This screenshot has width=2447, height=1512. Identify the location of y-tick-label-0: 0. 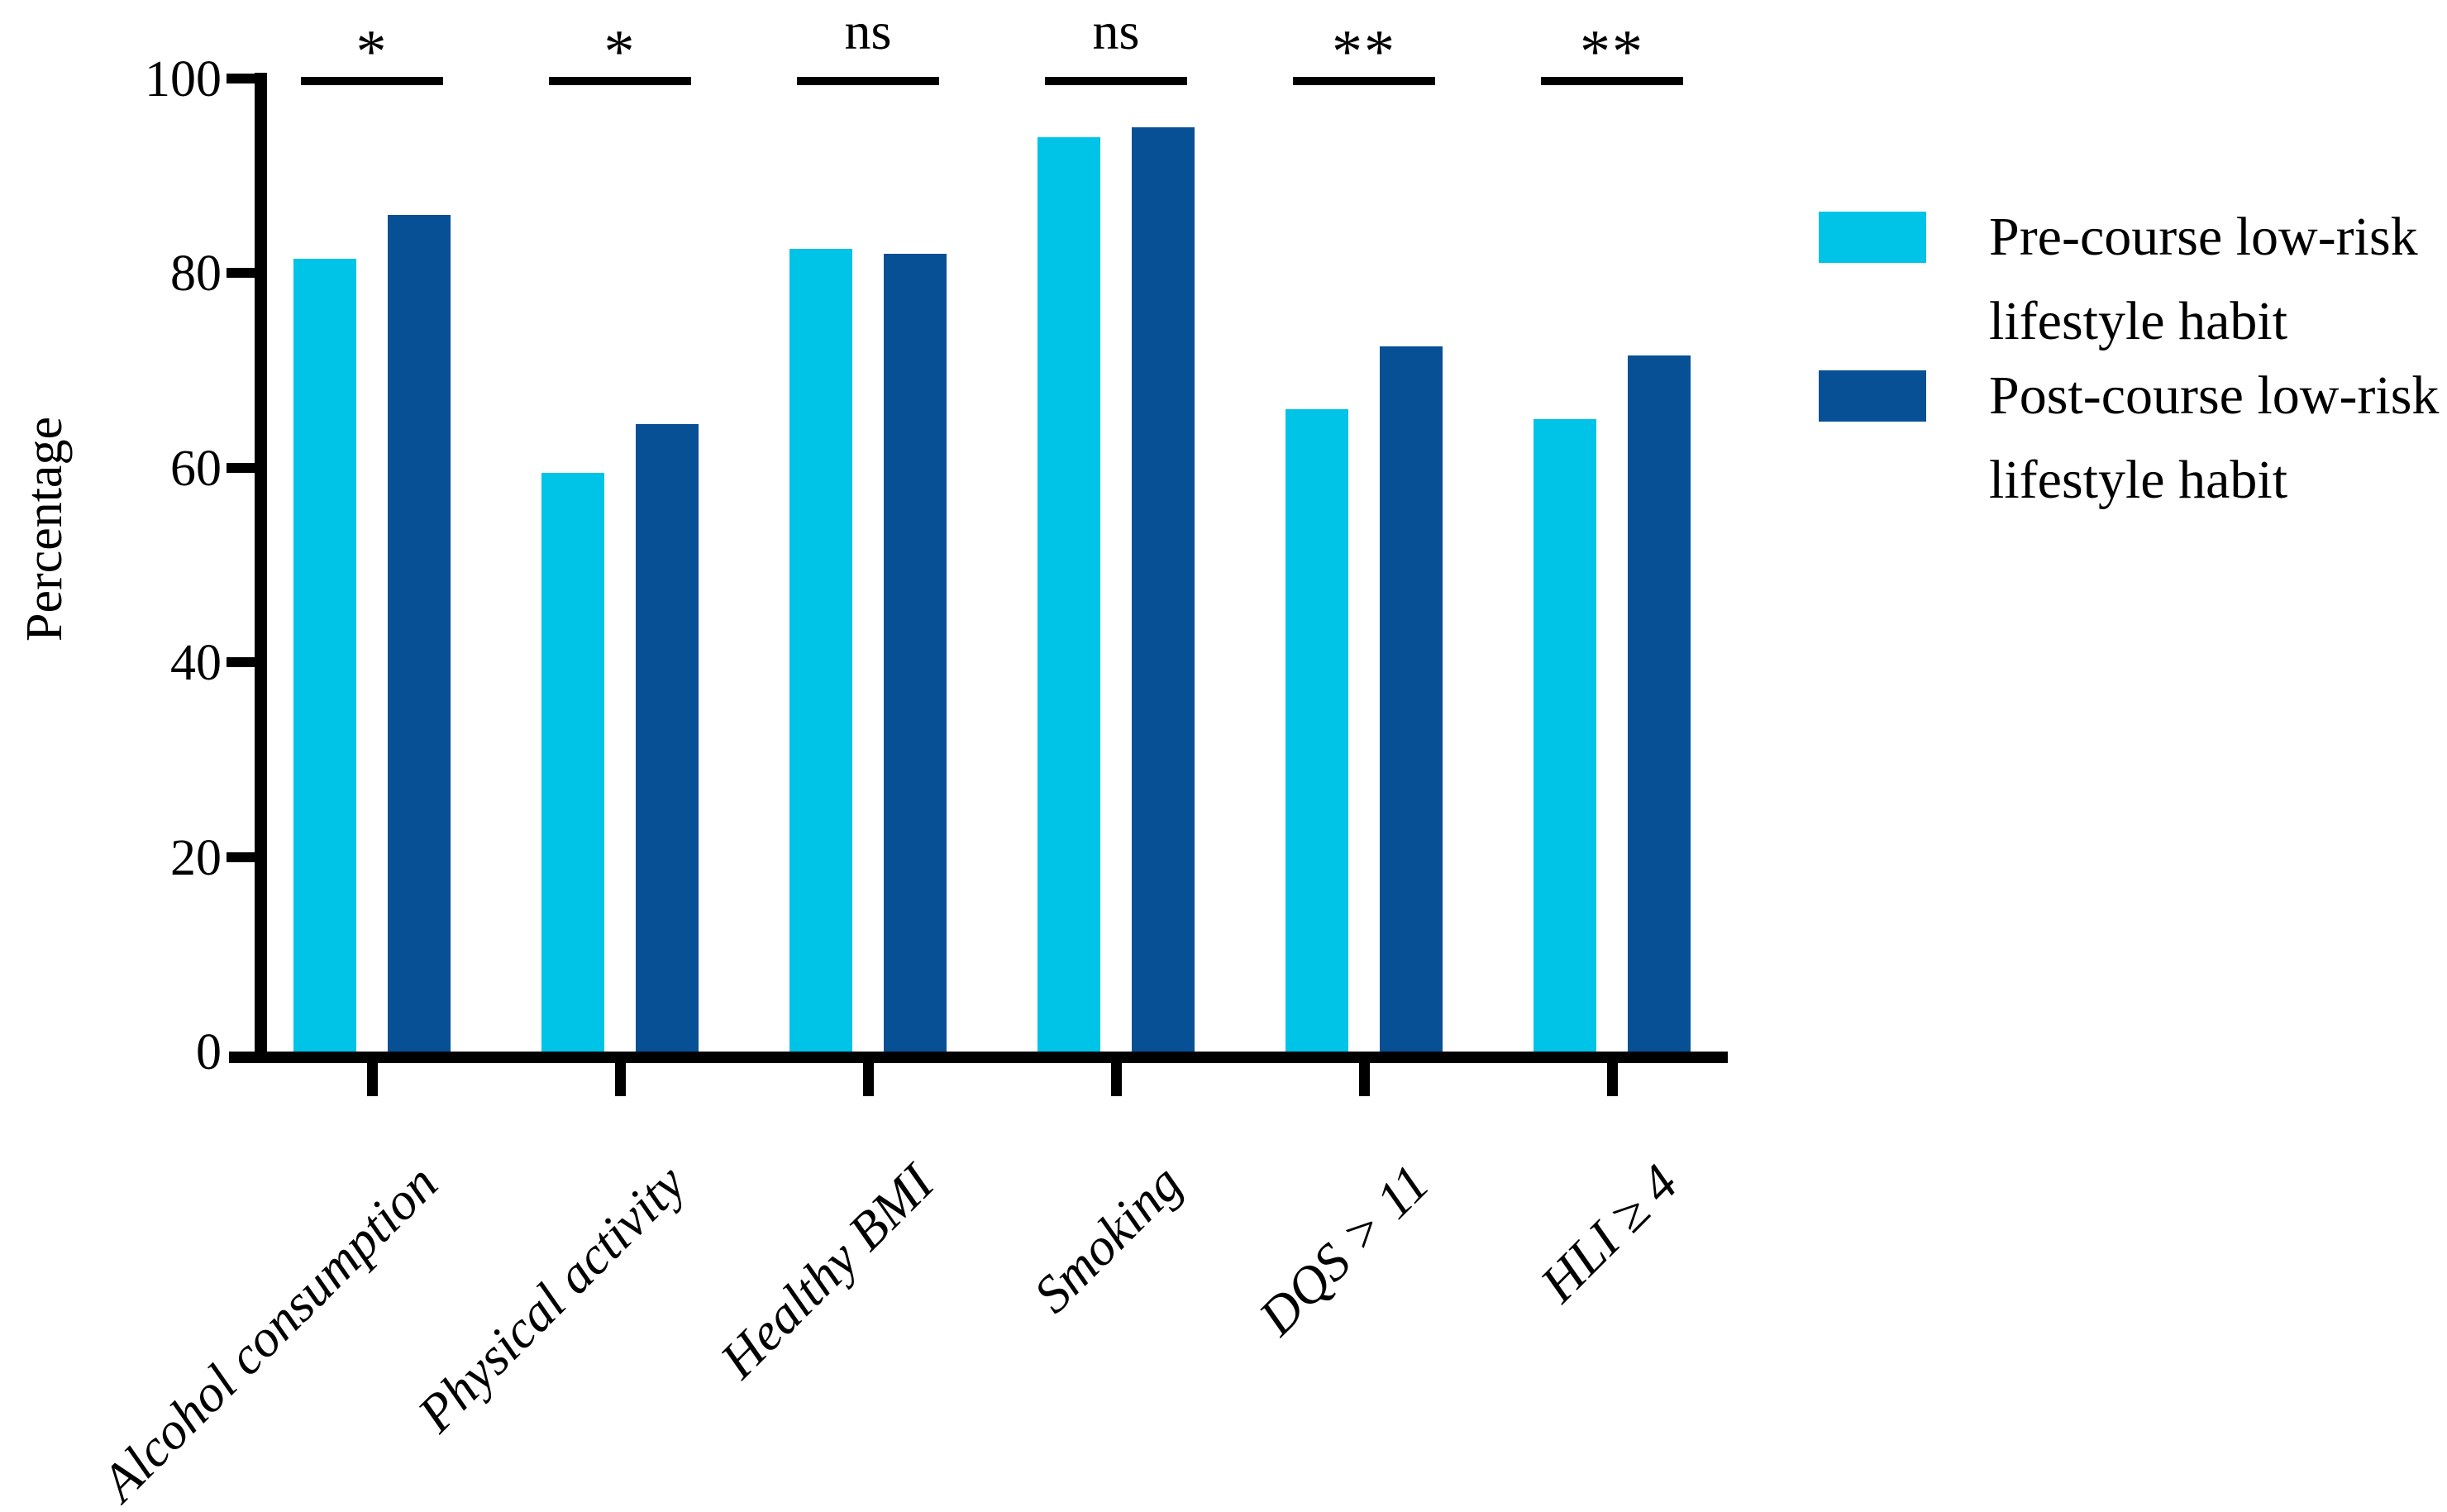
(209, 1052).